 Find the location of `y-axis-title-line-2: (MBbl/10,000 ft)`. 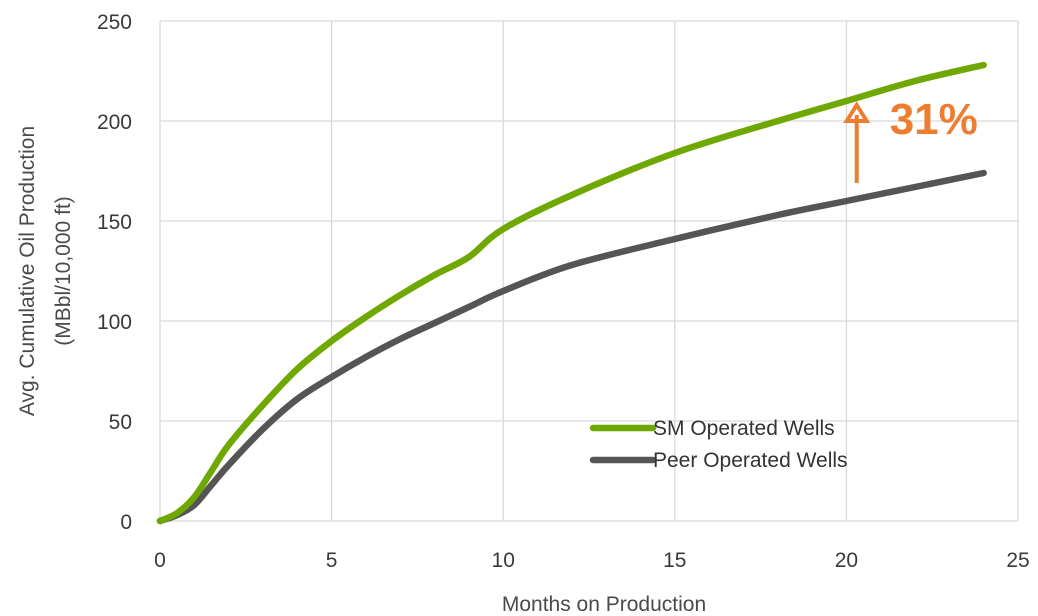

y-axis-title-line-2: (MBbl/10,000 ft) is located at coordinates (63, 270).